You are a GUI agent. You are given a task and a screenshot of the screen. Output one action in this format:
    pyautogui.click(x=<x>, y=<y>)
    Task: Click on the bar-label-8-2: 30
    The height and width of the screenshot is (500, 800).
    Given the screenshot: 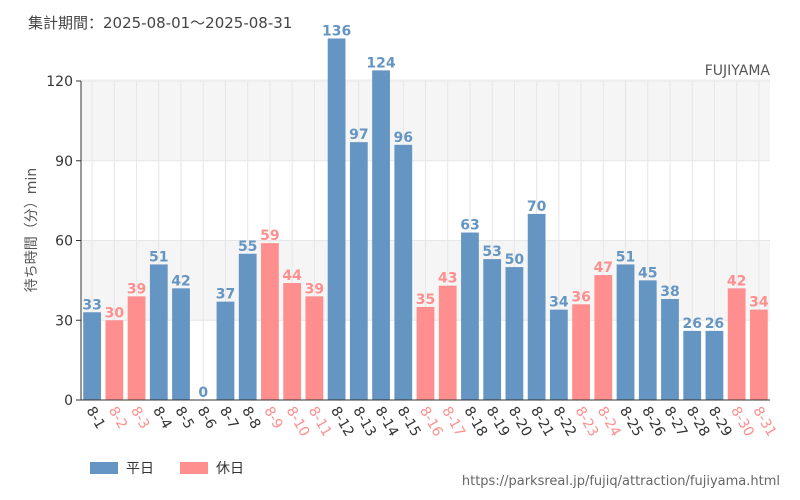 What is the action you would take?
    pyautogui.click(x=115, y=313)
    